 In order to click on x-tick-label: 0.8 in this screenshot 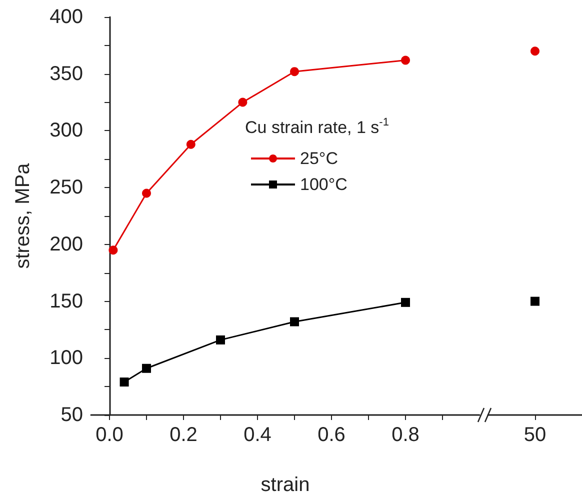, I will do `click(406, 435)`.